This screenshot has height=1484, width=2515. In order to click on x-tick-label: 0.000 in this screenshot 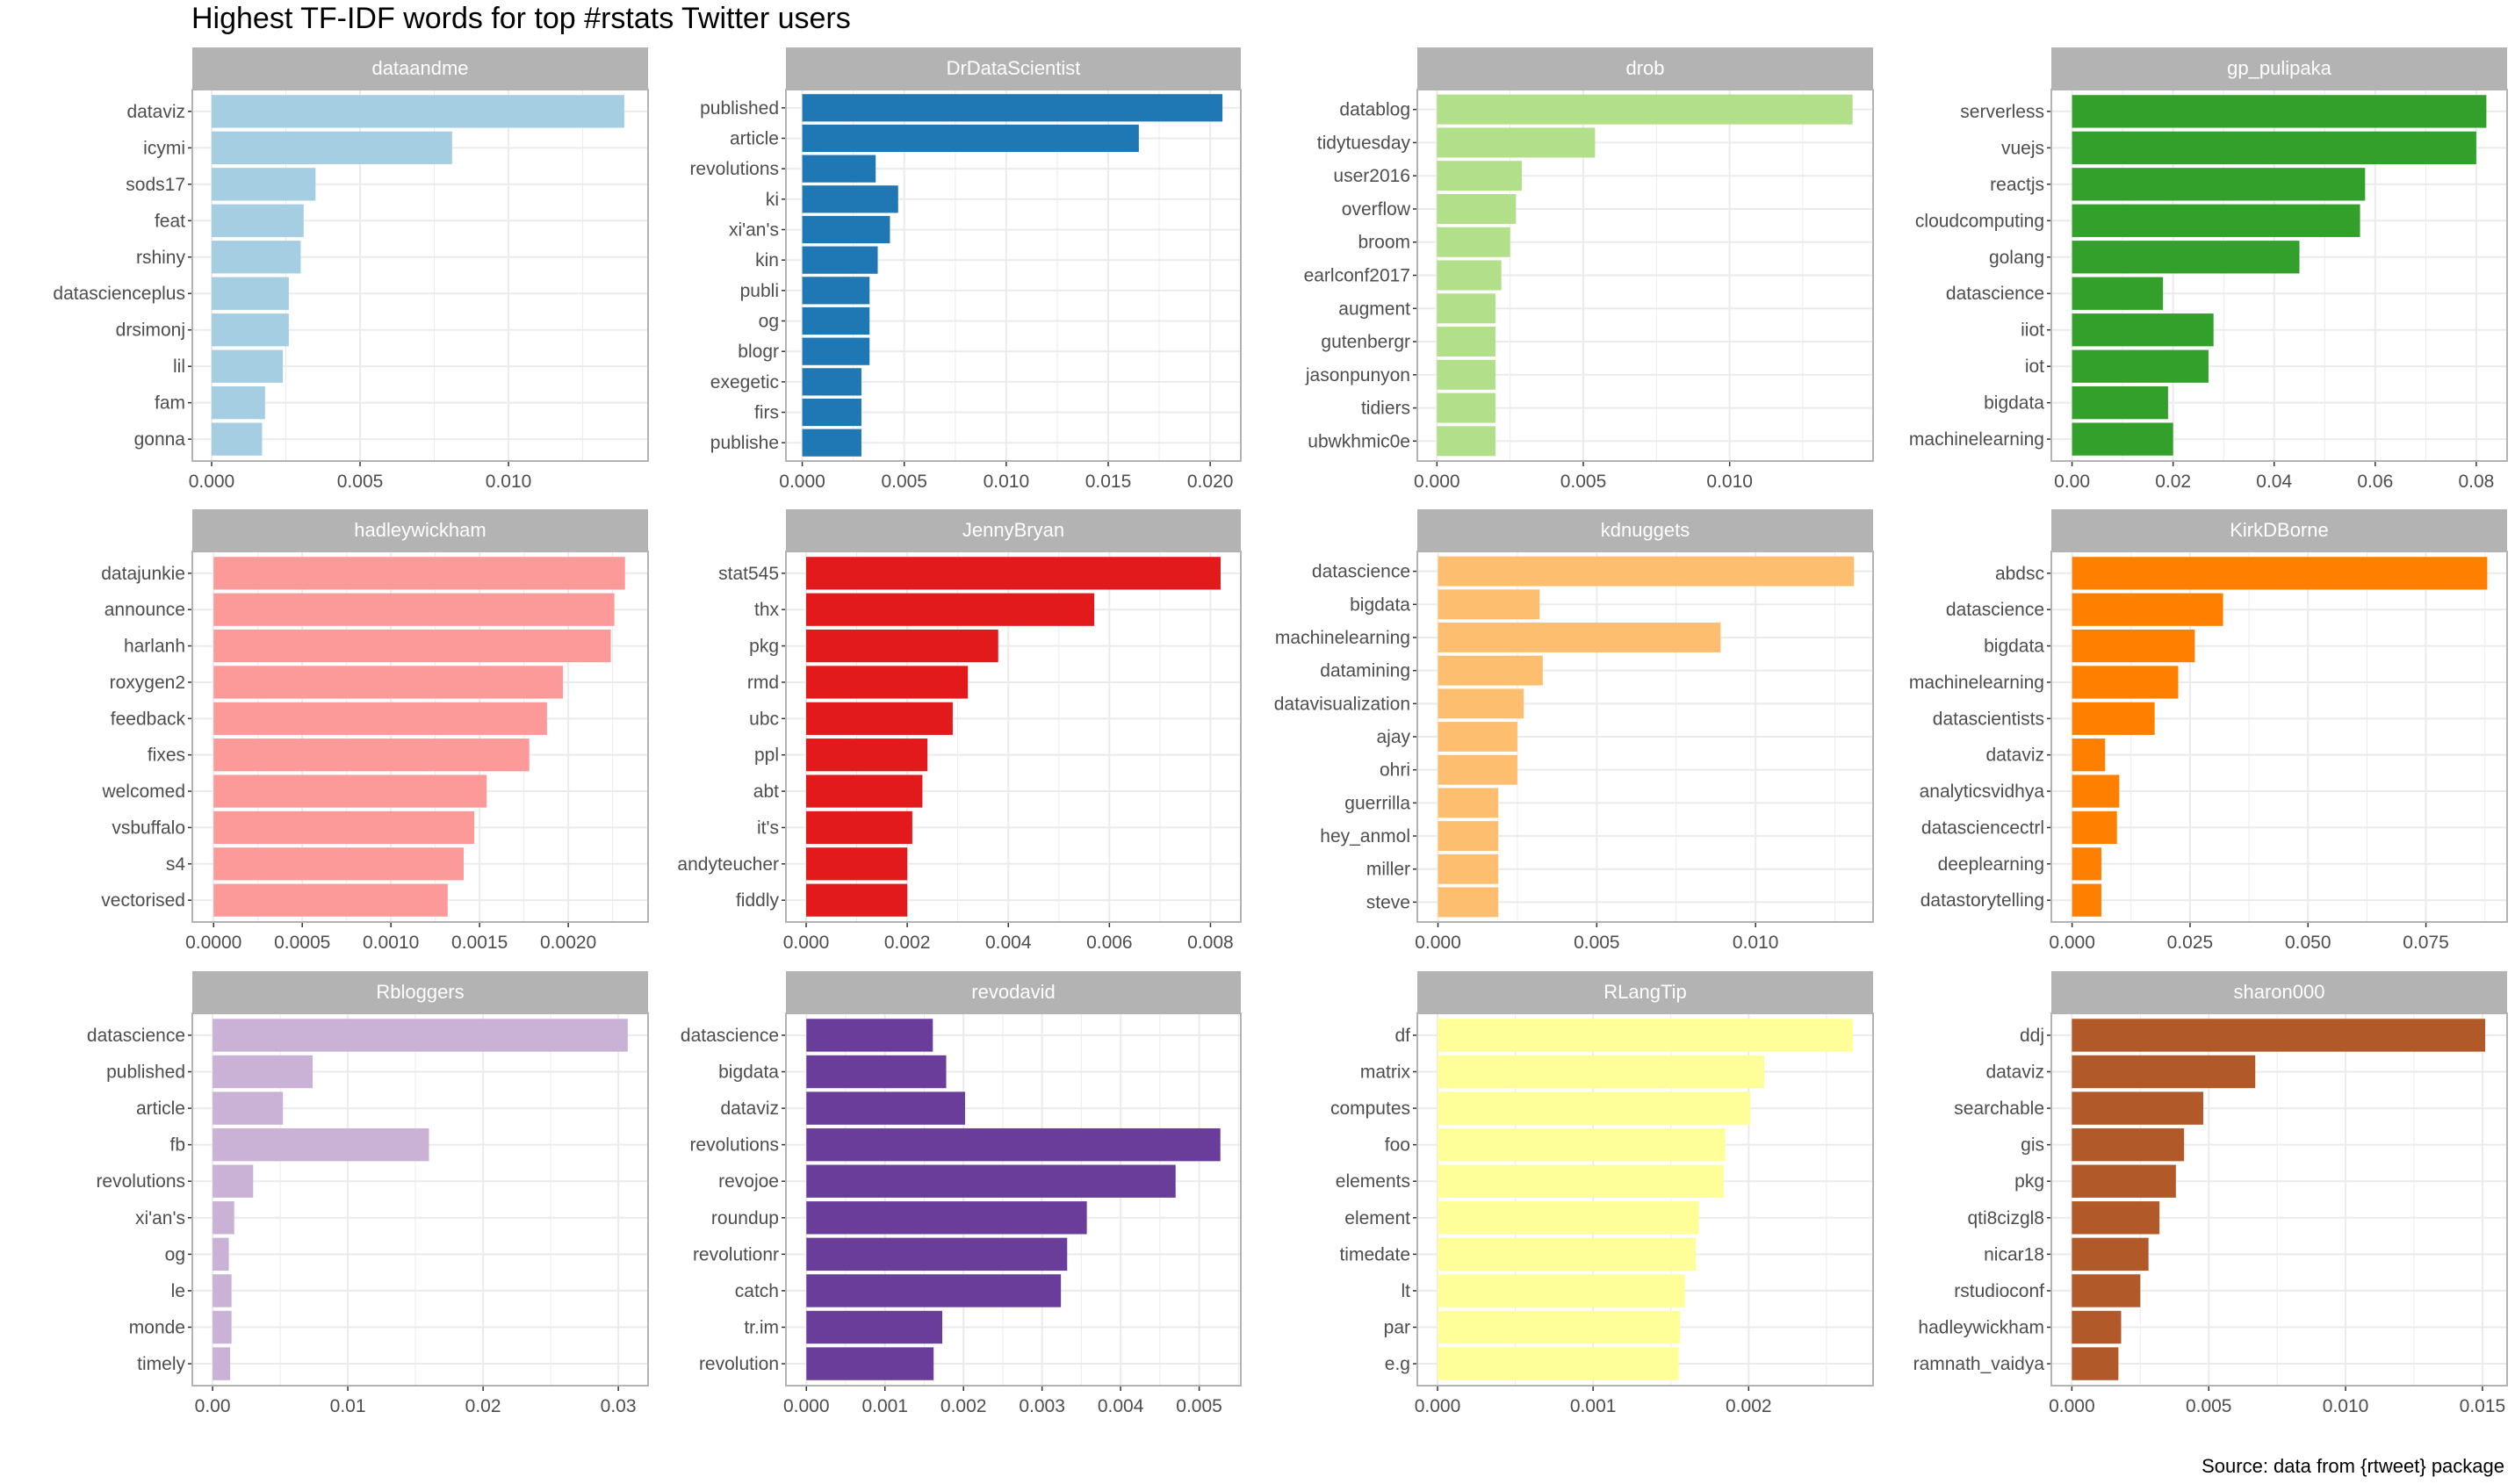, I will do `click(1437, 482)`.